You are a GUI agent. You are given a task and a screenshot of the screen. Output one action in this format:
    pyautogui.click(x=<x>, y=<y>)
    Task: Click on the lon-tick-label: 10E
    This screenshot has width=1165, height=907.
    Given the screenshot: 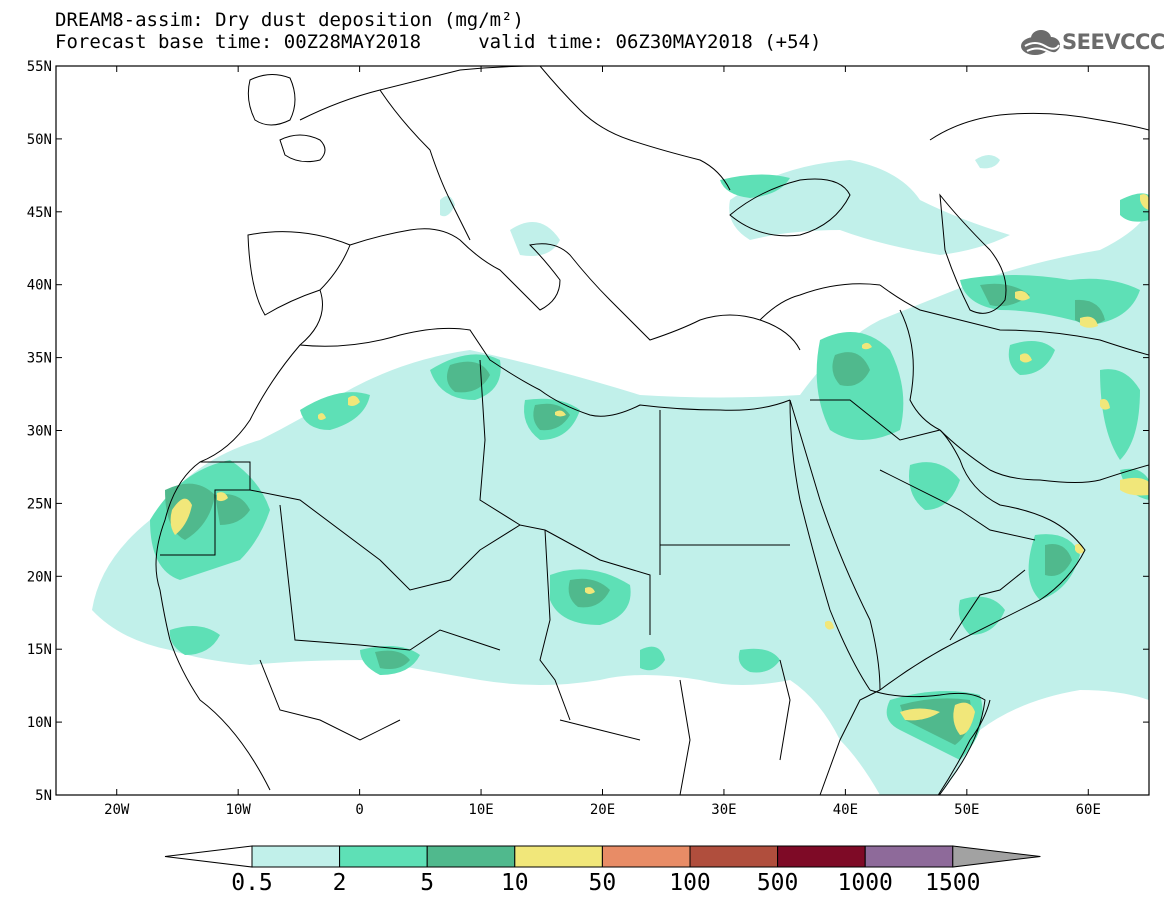 What is the action you would take?
    pyautogui.click(x=480, y=810)
    